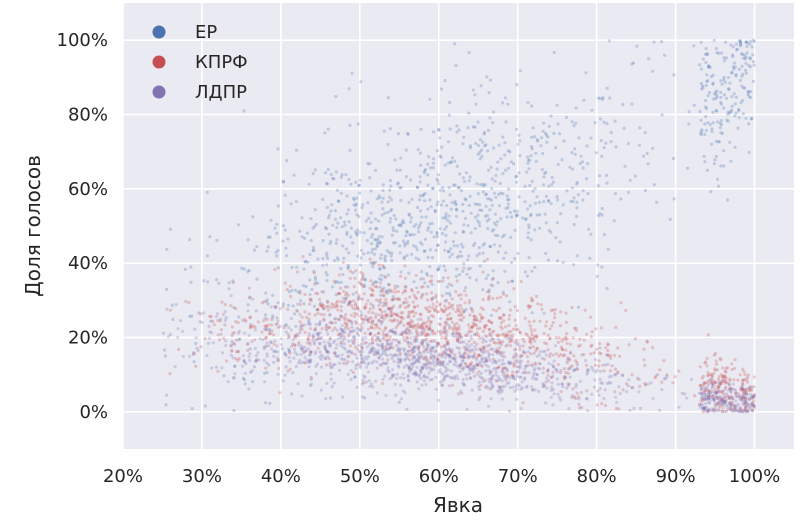 The width and height of the screenshot is (807, 524). Describe the element at coordinates (221, 92) in the screenshot. I see `legend-label: ЛДПР` at that location.